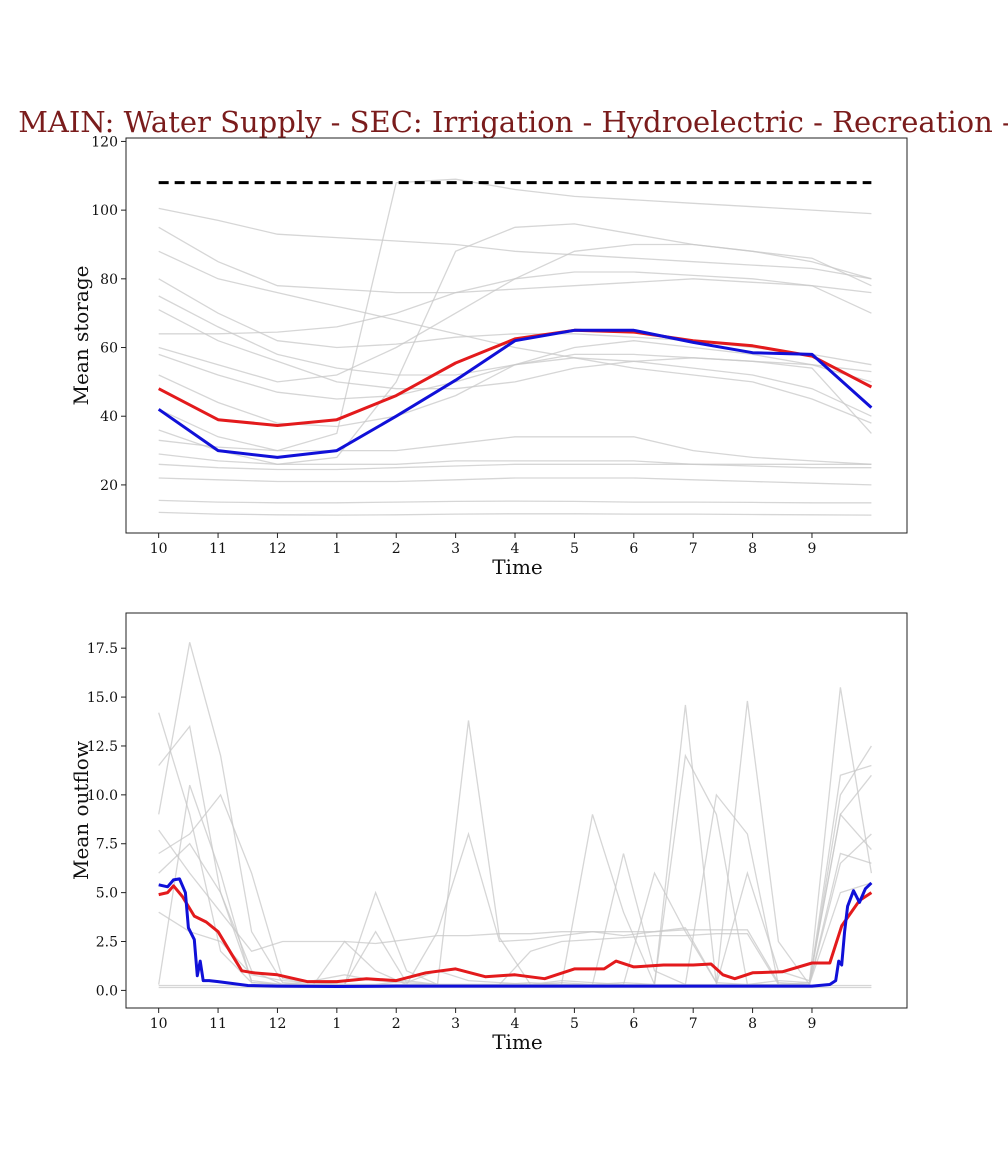 The height and width of the screenshot is (1152, 1008). What do you see at coordinates (218, 1024) in the screenshot?
I see `outflow-xtick-label: 11` at bounding box center [218, 1024].